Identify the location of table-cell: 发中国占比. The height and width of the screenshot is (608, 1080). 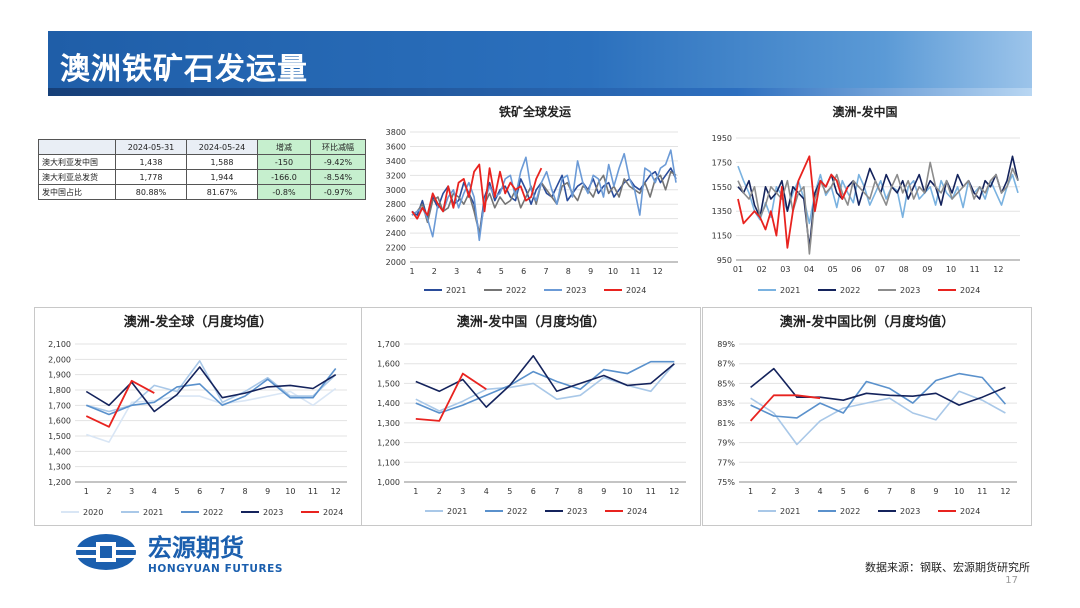
(77, 192).